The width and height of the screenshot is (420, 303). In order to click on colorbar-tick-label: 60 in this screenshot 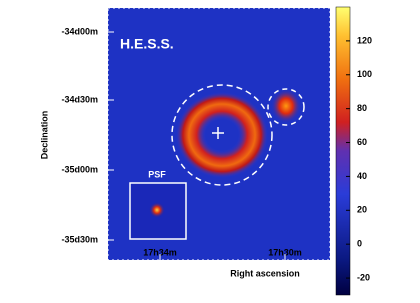, I will do `click(362, 142)`.